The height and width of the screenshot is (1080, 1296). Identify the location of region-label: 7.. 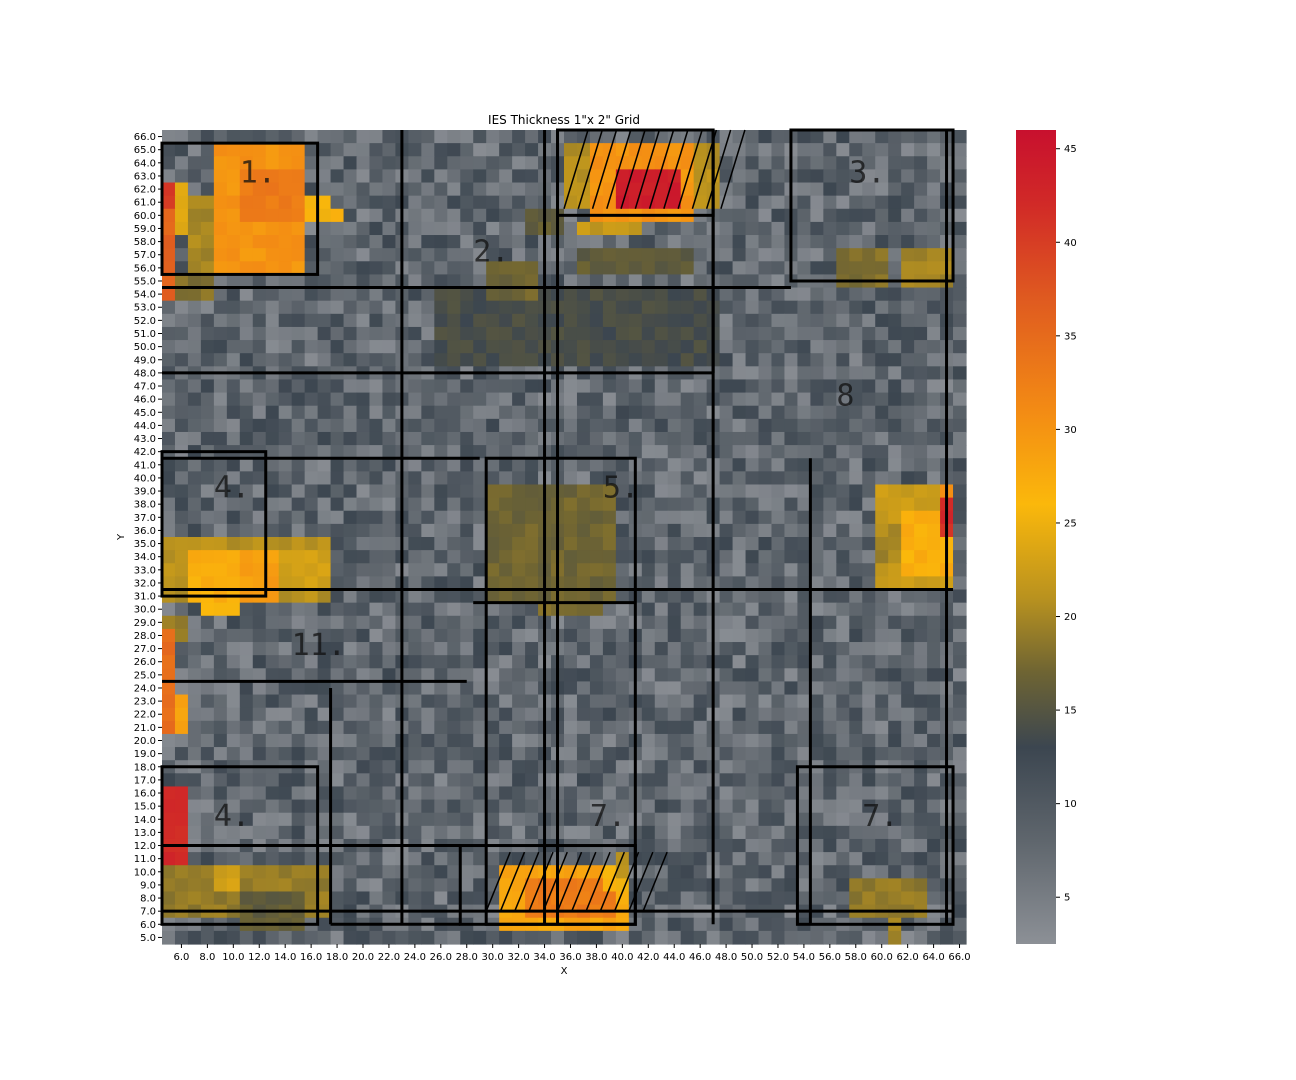
(608, 816).